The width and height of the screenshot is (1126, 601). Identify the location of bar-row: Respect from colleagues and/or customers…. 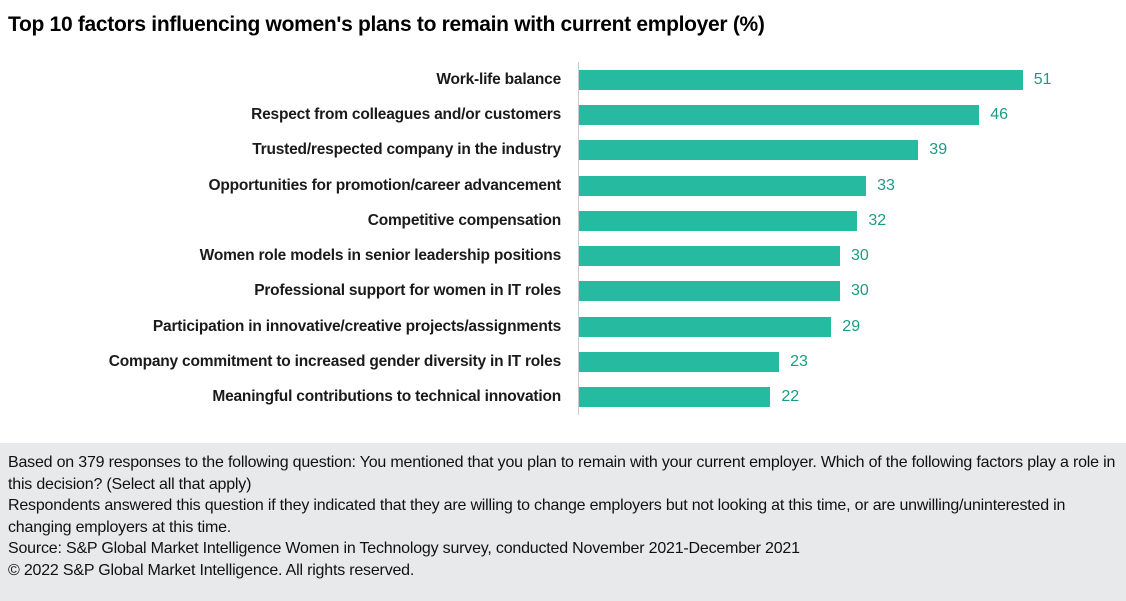
(563, 115).